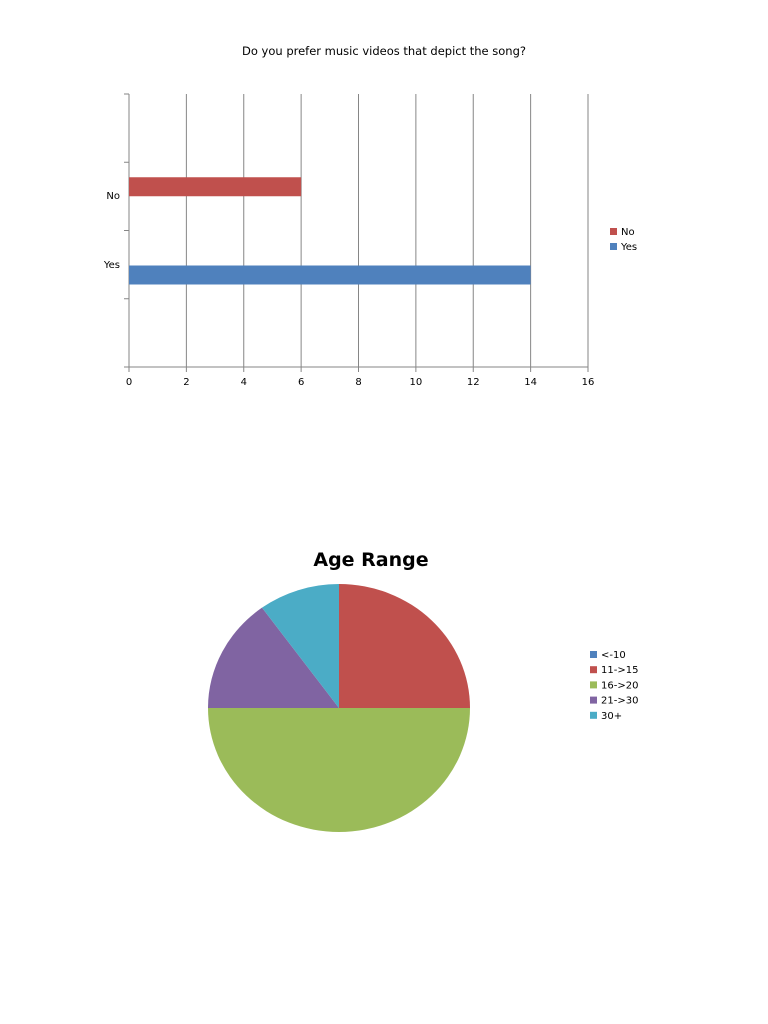 This screenshot has height=1024, width=768. Describe the element at coordinates (186, 382) in the screenshot. I see `x-tick-label: 2` at that location.